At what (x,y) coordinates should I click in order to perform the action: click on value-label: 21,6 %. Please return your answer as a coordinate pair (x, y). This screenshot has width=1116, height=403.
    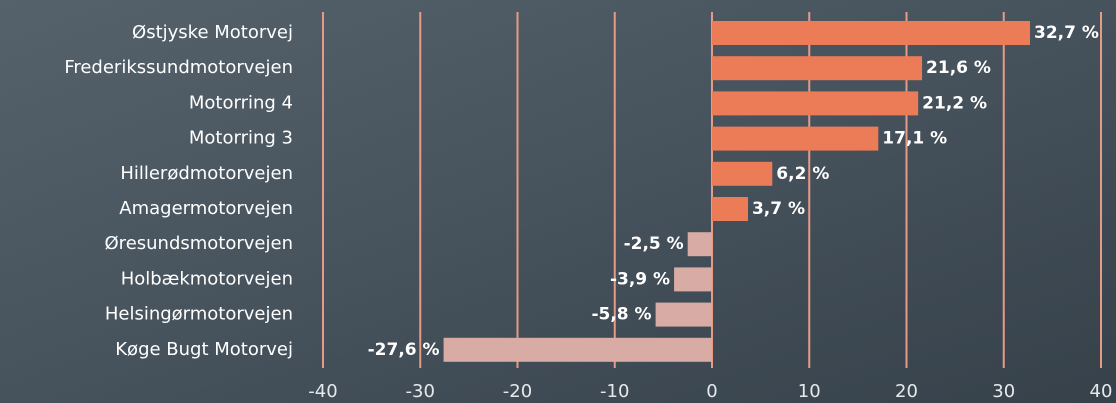
    Looking at the image, I should click on (958, 68).